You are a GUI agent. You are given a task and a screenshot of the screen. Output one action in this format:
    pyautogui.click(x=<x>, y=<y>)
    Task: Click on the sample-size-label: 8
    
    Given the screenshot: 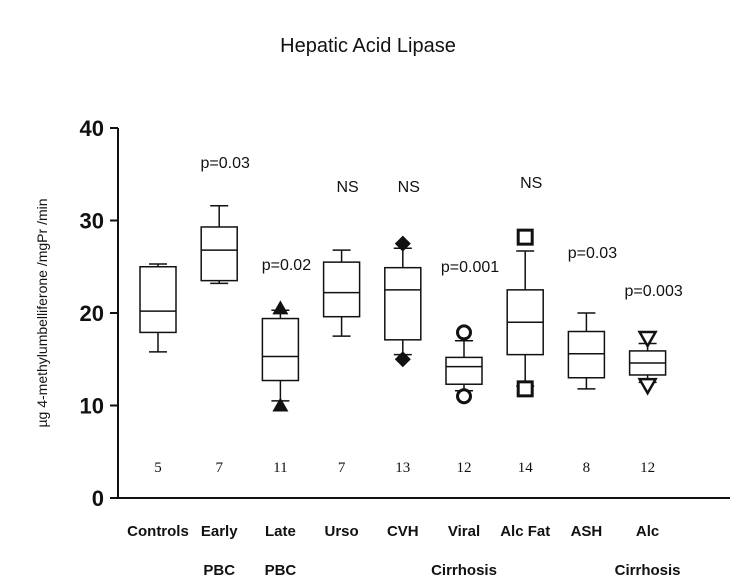 What is the action you would take?
    pyautogui.click(x=587, y=468)
    